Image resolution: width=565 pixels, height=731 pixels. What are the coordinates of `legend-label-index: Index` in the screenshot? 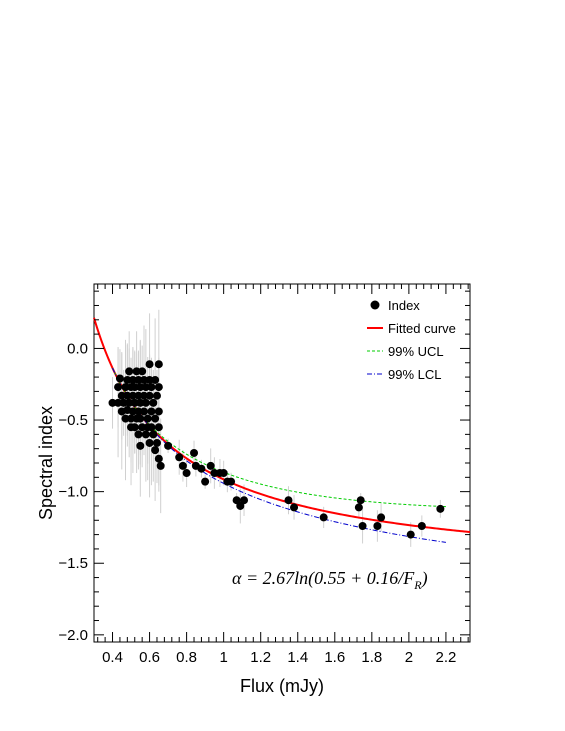 It's located at (404, 305).